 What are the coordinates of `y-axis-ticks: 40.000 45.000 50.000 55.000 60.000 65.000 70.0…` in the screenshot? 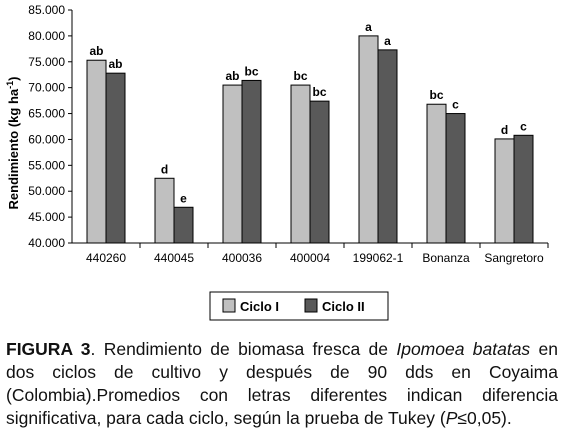 It's located at (50, 126).